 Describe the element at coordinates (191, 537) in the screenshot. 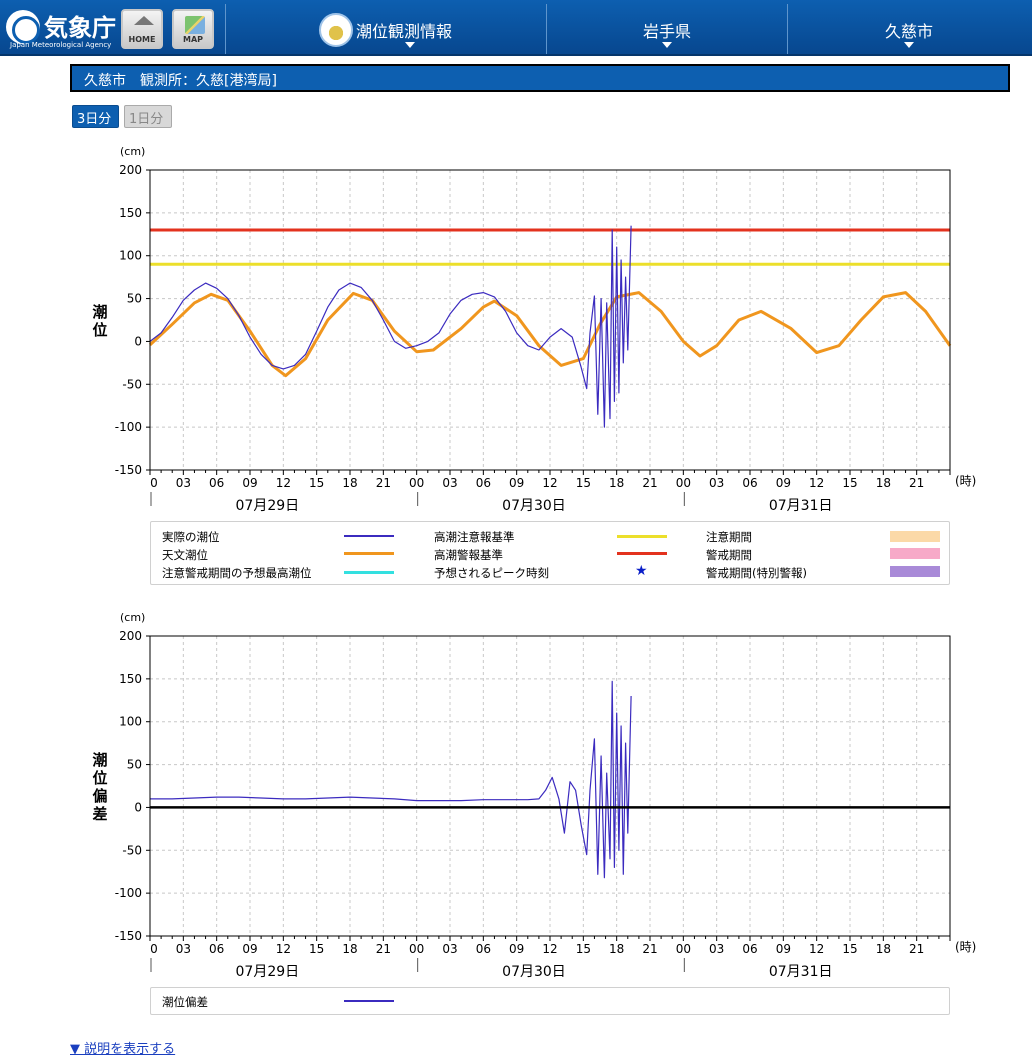

I see `legend-label-observed: 実際の潮位` at that location.